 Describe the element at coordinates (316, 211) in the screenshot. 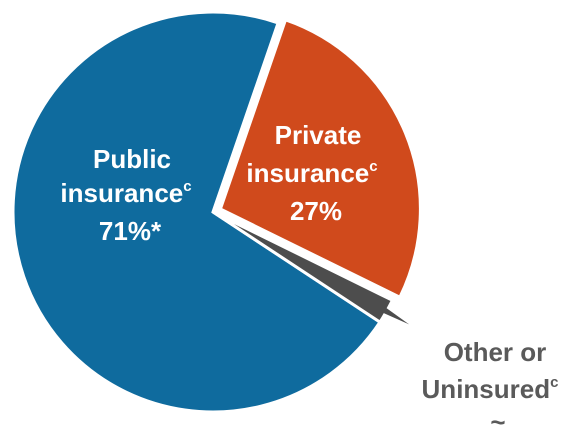

I see `private-value-label: 27%` at that location.